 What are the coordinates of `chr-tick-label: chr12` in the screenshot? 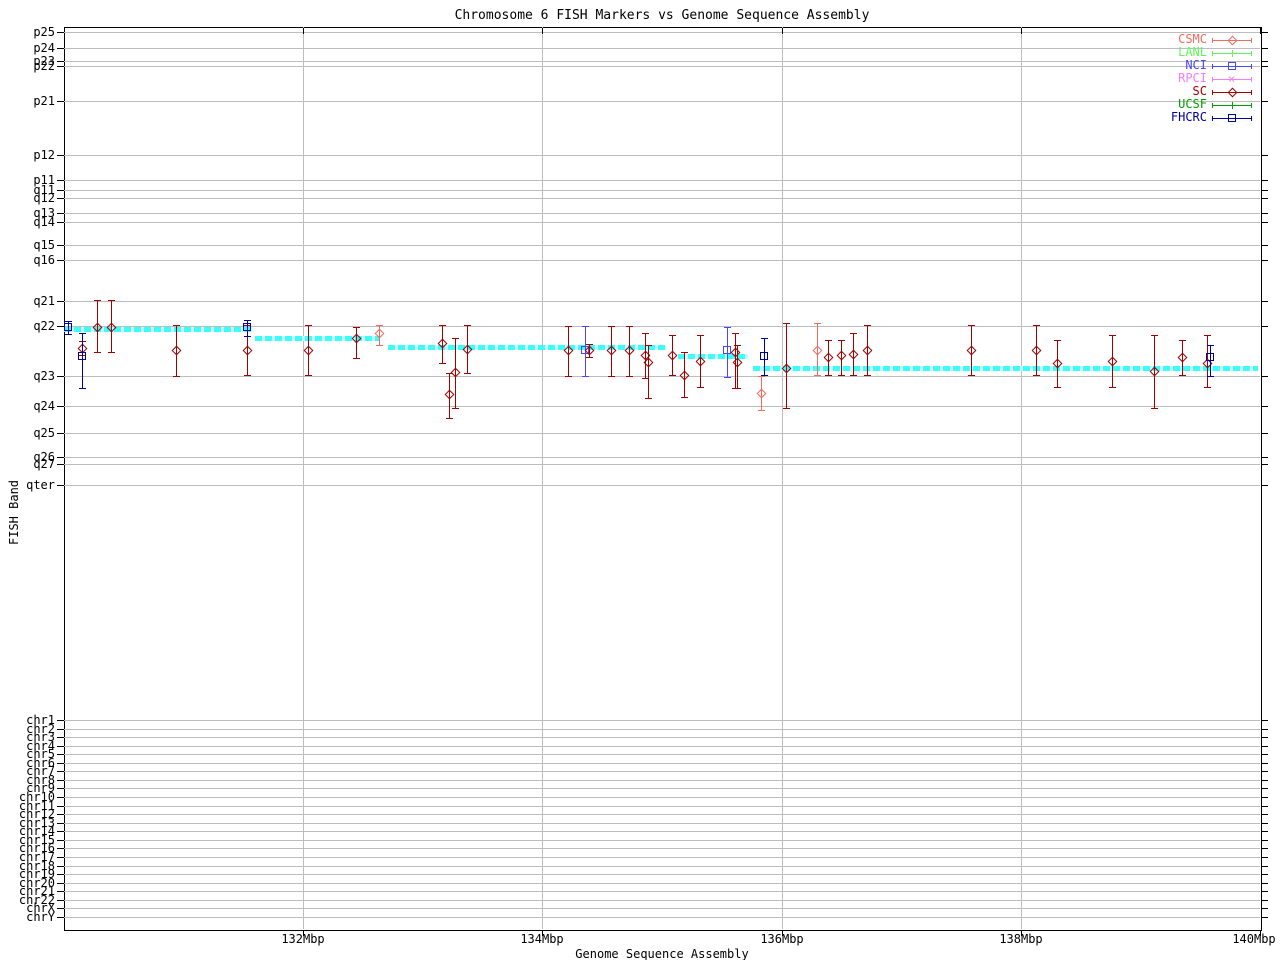 It's located at (36, 814).